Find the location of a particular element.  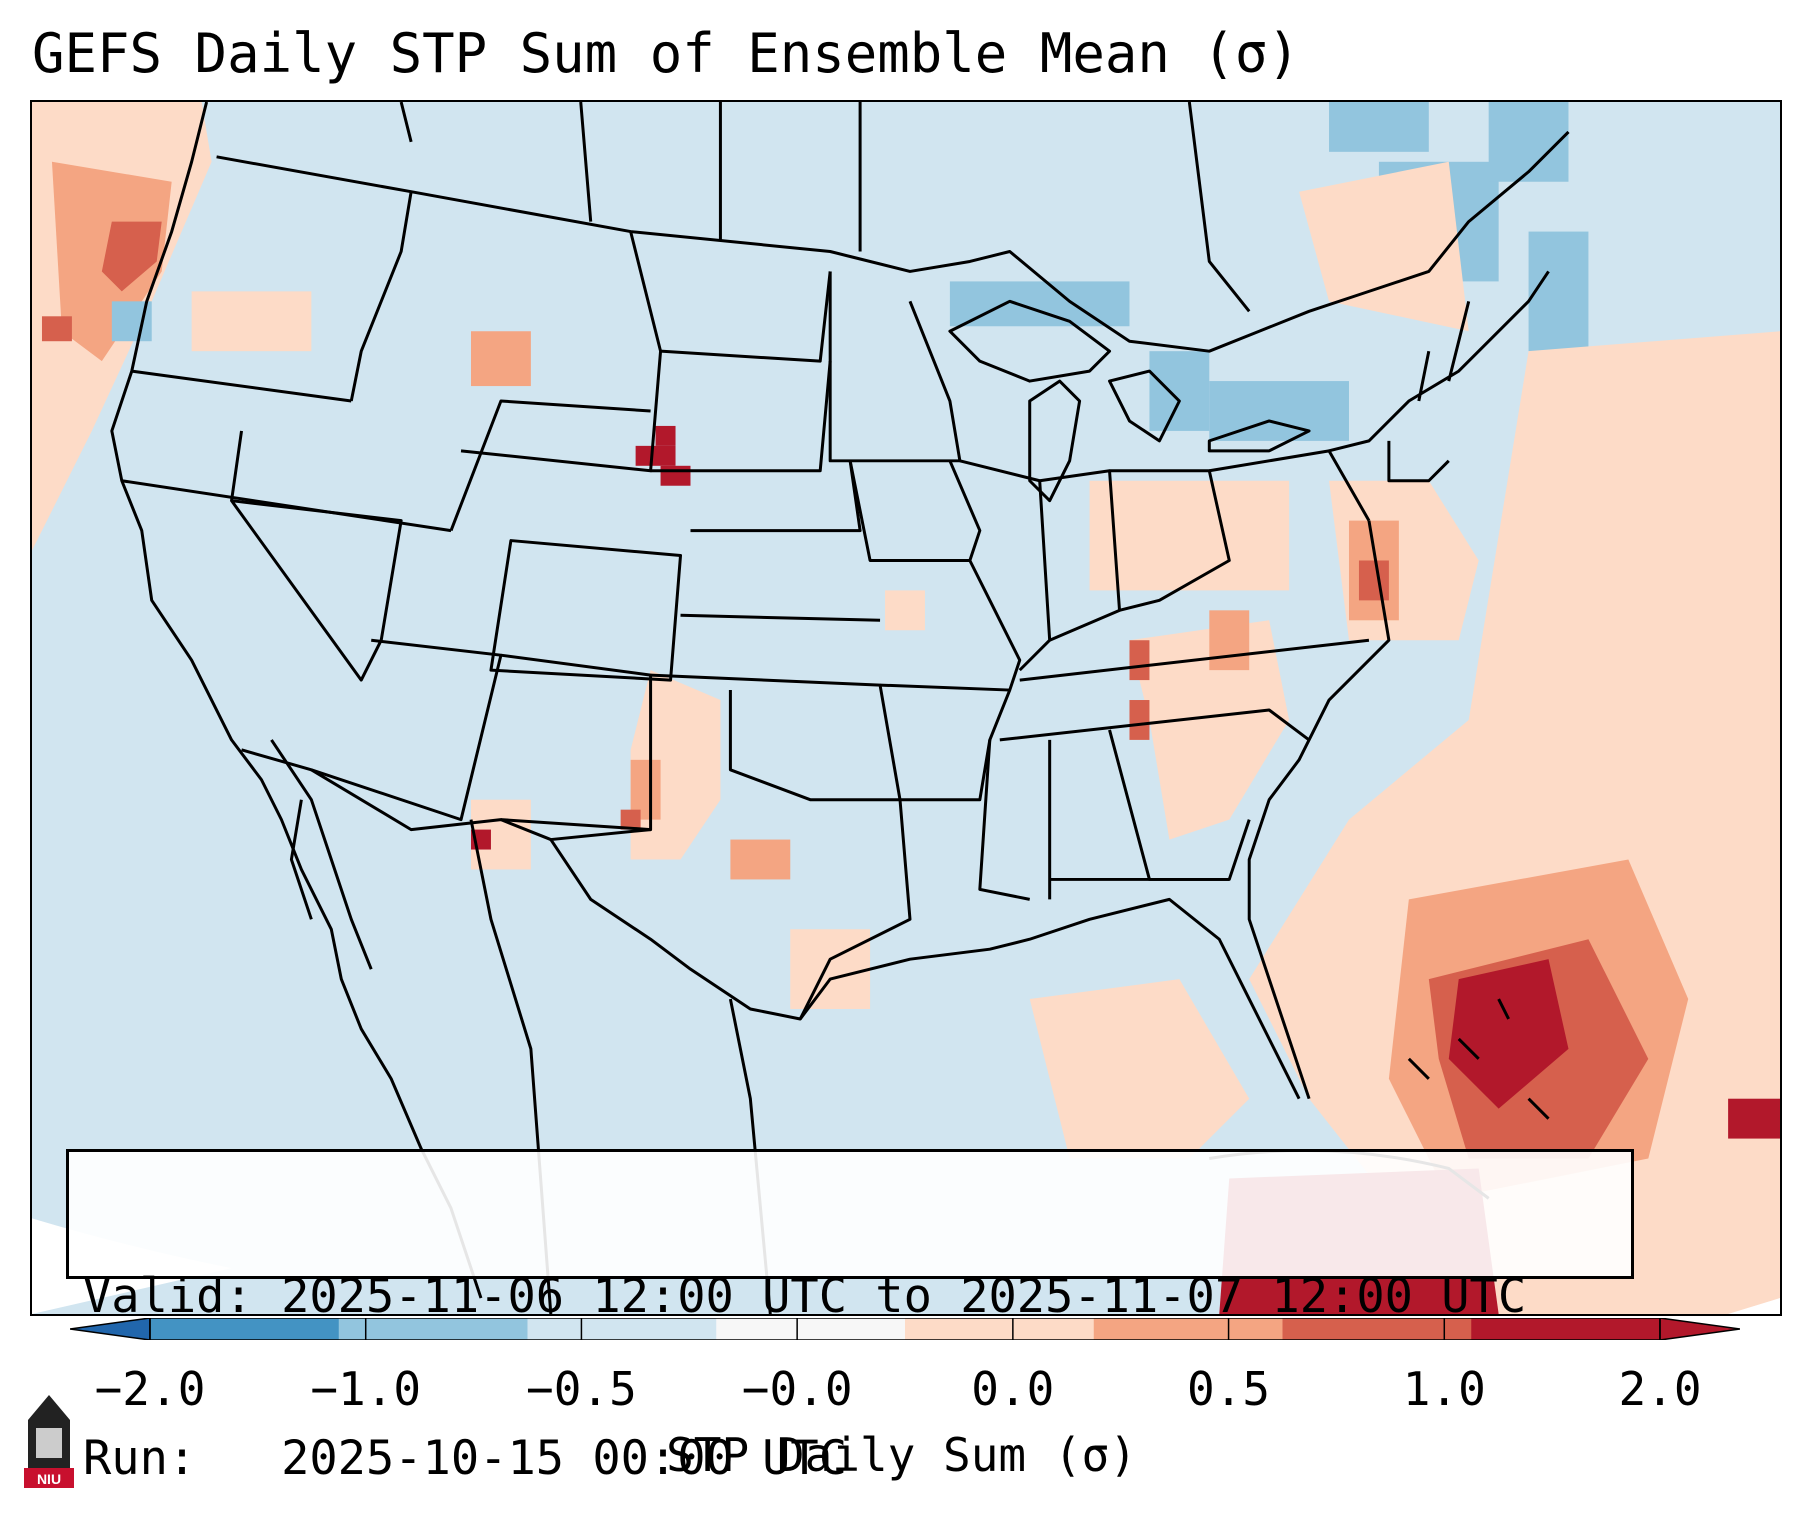

tn-south is located at coordinates (1154, 725).